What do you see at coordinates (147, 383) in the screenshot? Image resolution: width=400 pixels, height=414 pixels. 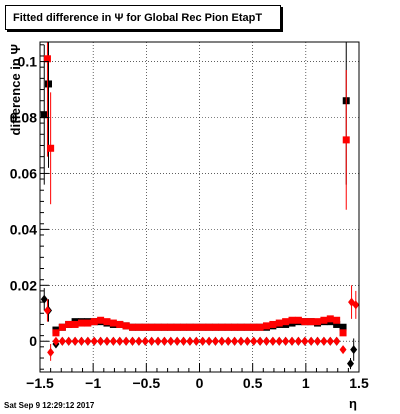 I see `x-tick-label: −0.5` at bounding box center [147, 383].